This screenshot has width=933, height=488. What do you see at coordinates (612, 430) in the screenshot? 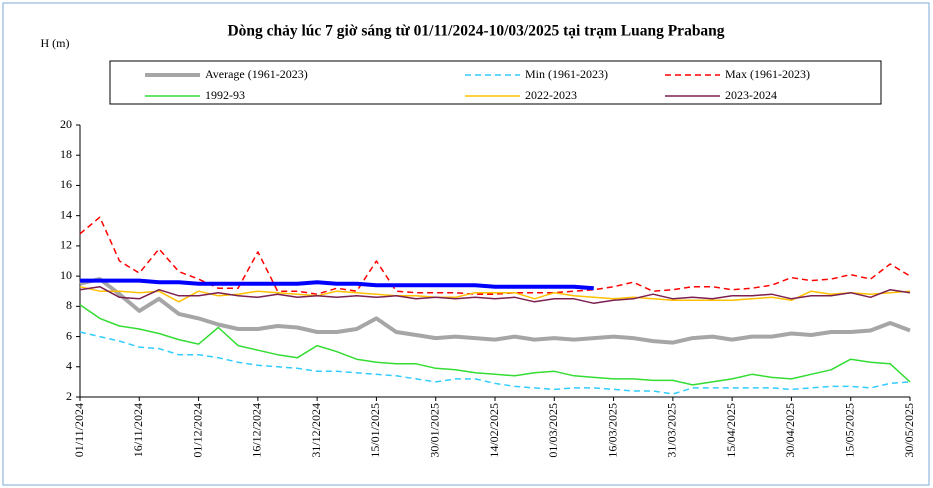
I see `x-tick-label: 16/03/2025` at bounding box center [612, 430].